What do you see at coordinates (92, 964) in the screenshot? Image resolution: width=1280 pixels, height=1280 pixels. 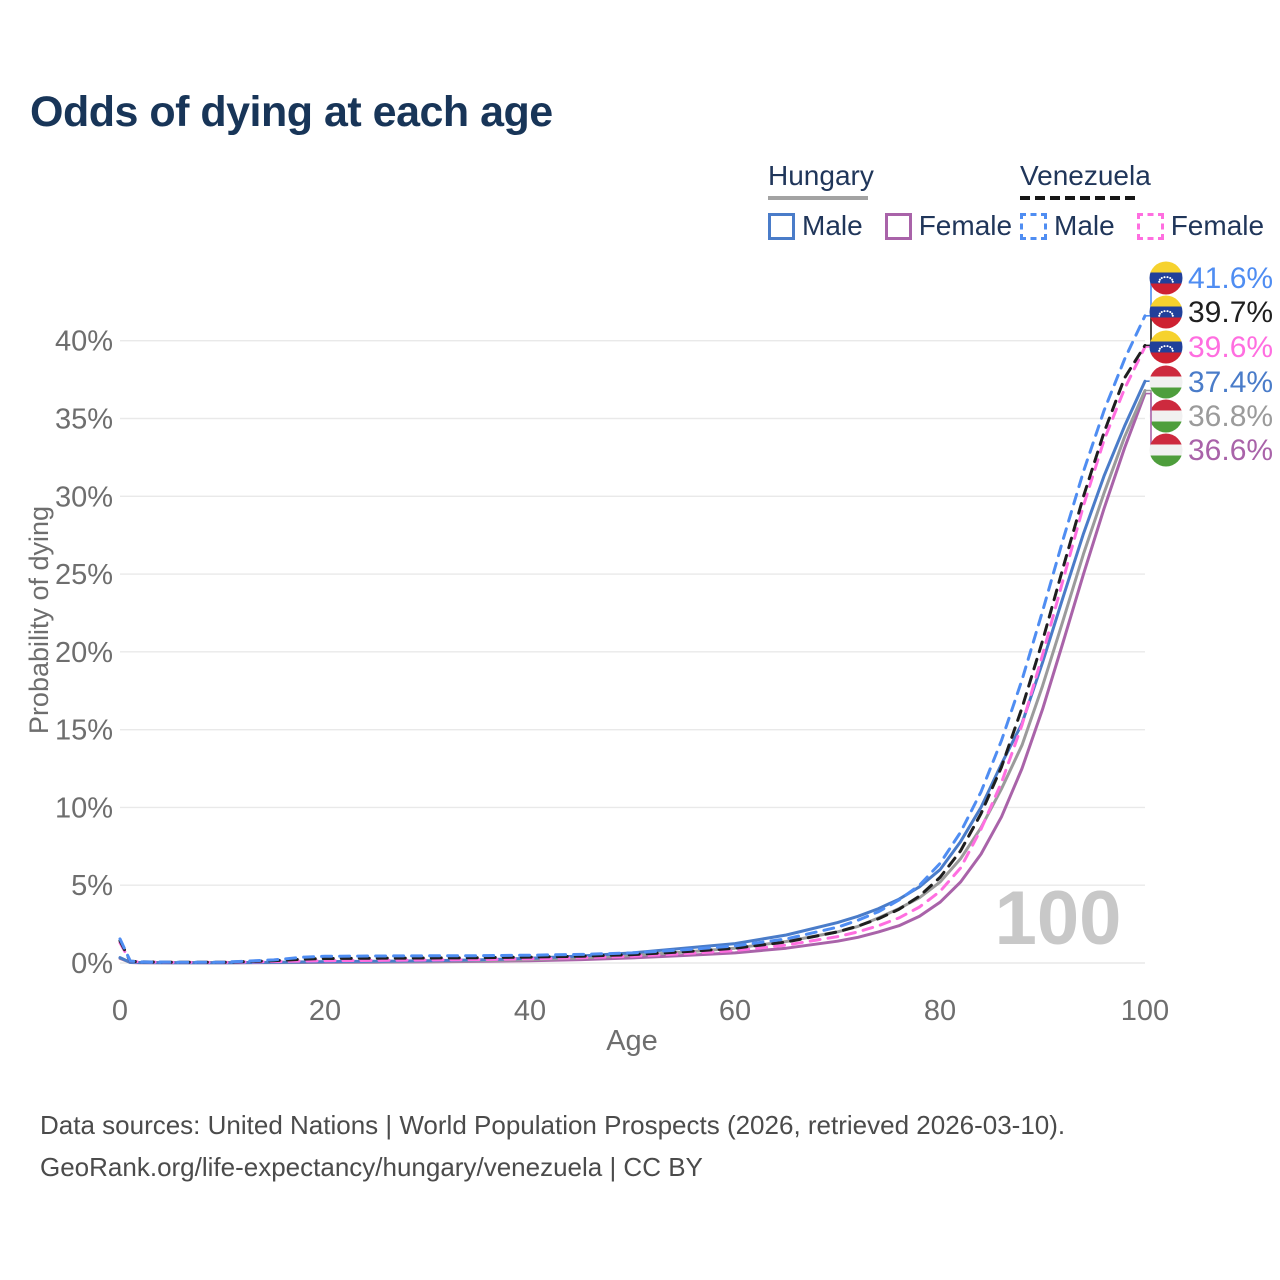 I see `y-tick-label: 0%` at bounding box center [92, 964].